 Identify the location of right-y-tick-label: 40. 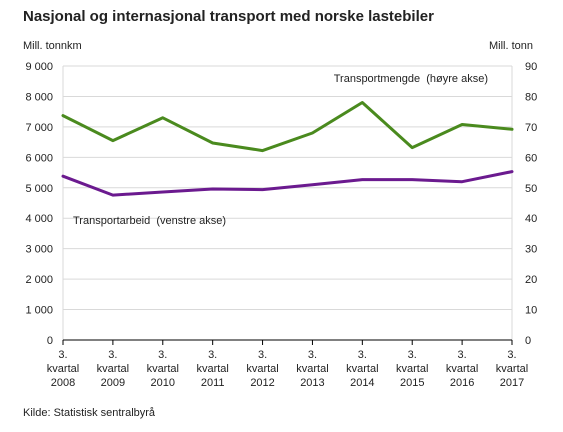
(531, 219).